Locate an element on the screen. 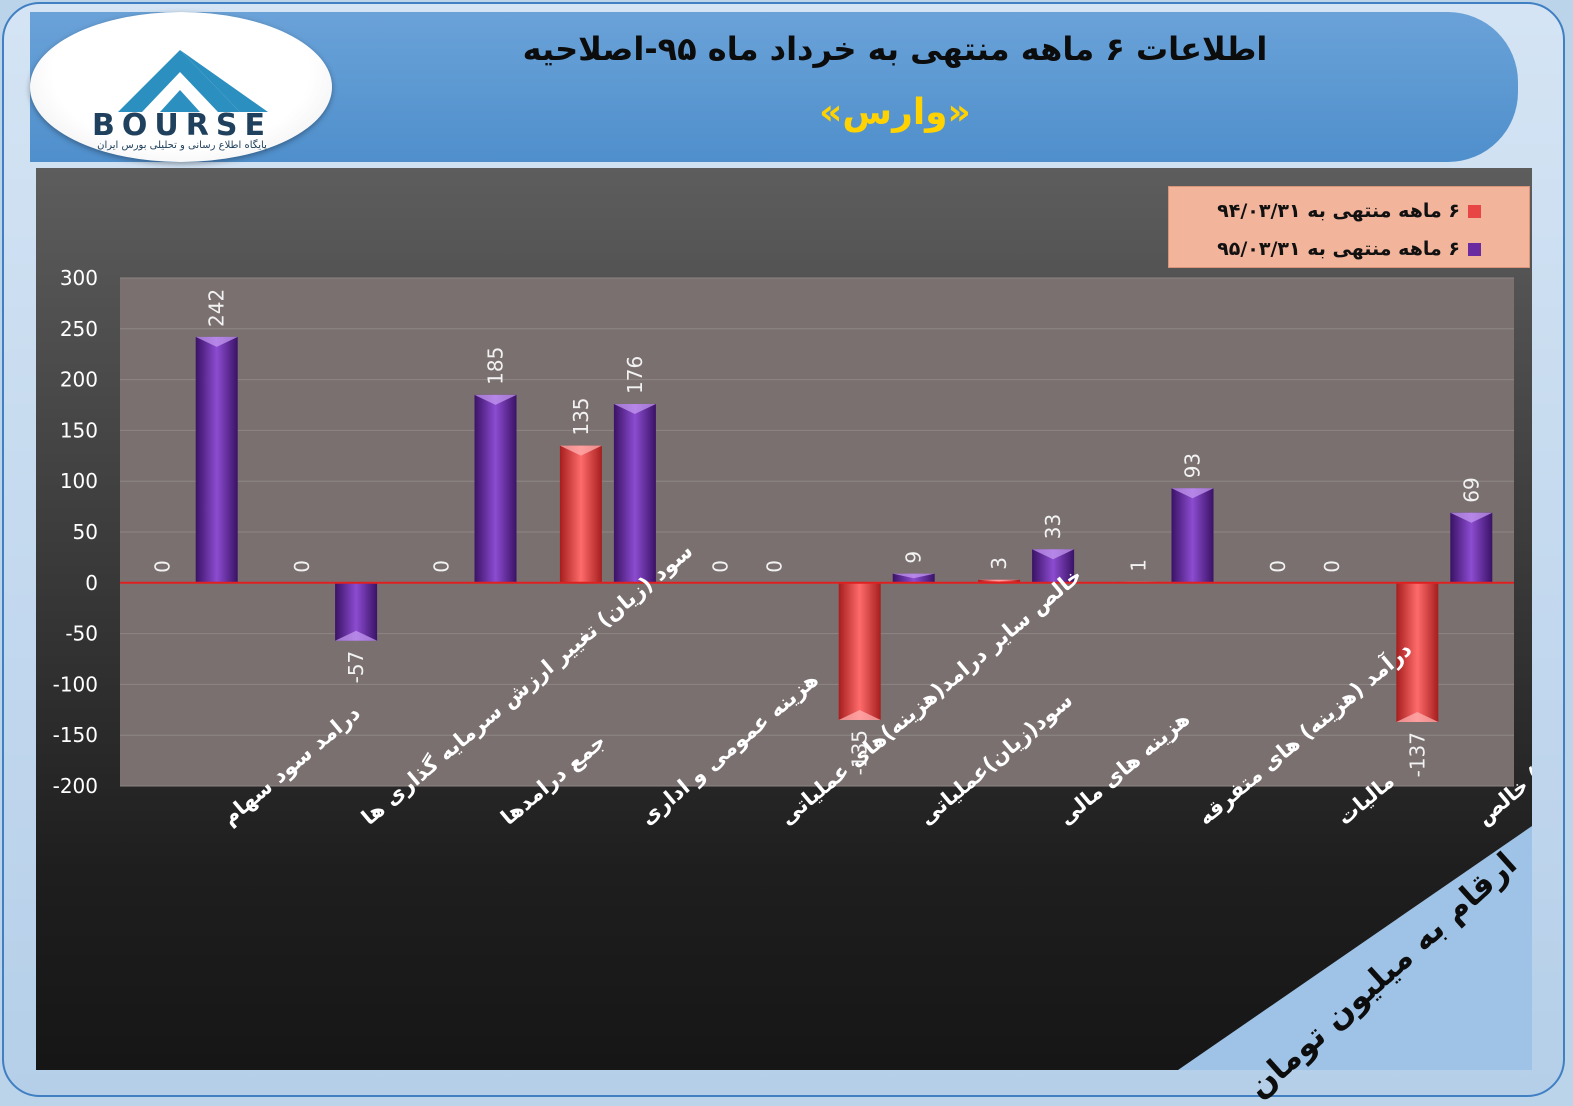  y-tick-label: -100 is located at coordinates (75, 684).